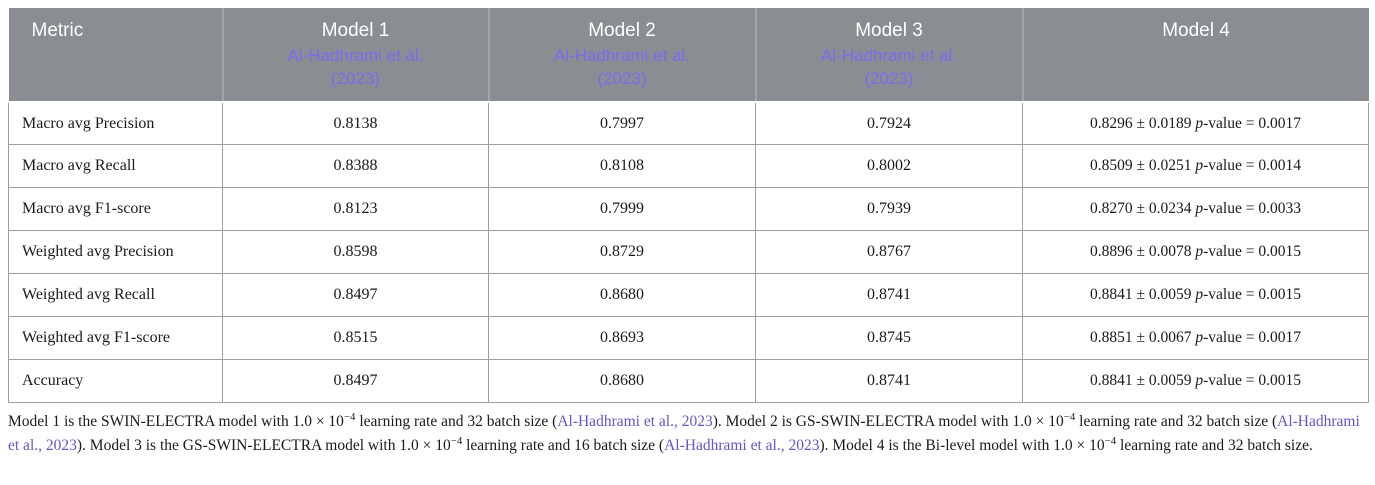  Describe the element at coordinates (115, 381) in the screenshot. I see `metric-label-cell: Accuracy` at that location.